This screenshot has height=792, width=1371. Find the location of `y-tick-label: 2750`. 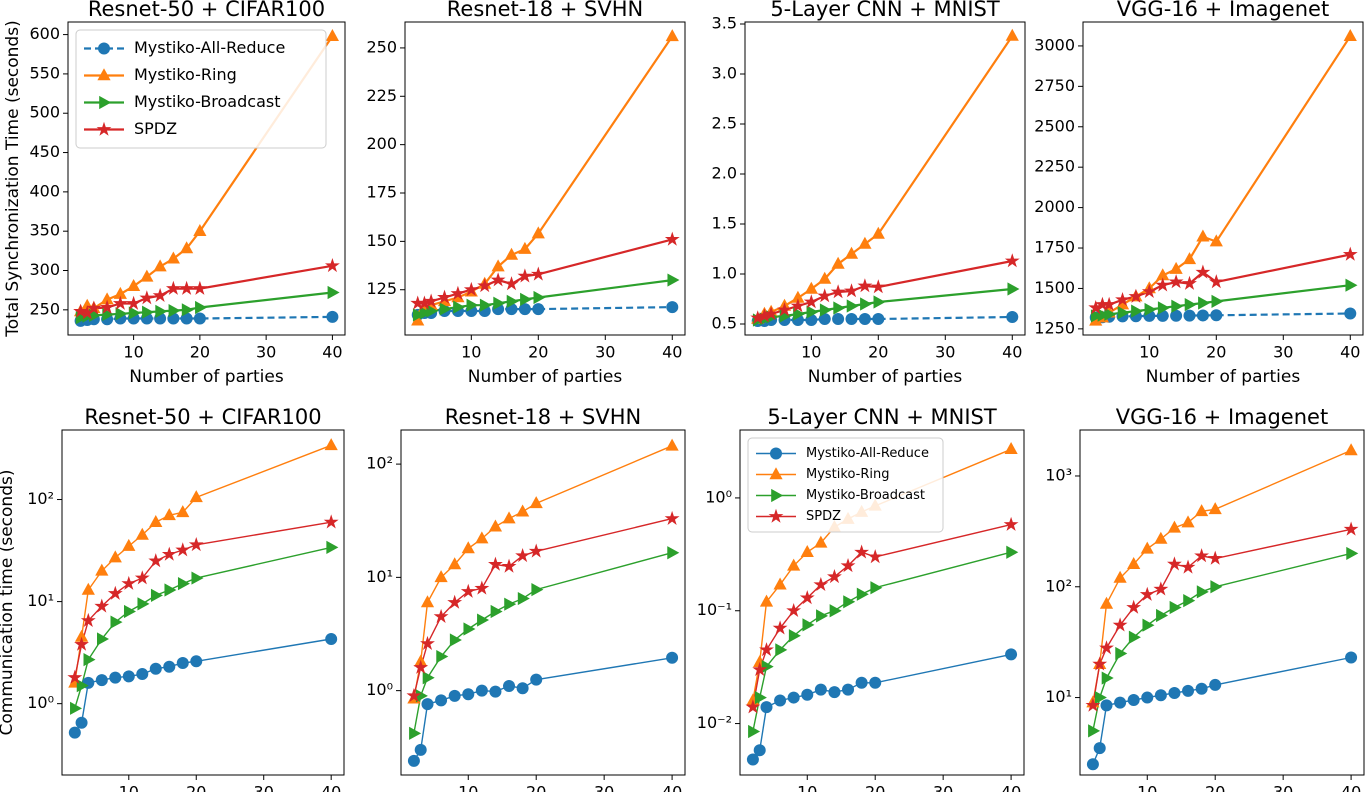

y-tick-label: 2750 is located at coordinates (1054, 85).